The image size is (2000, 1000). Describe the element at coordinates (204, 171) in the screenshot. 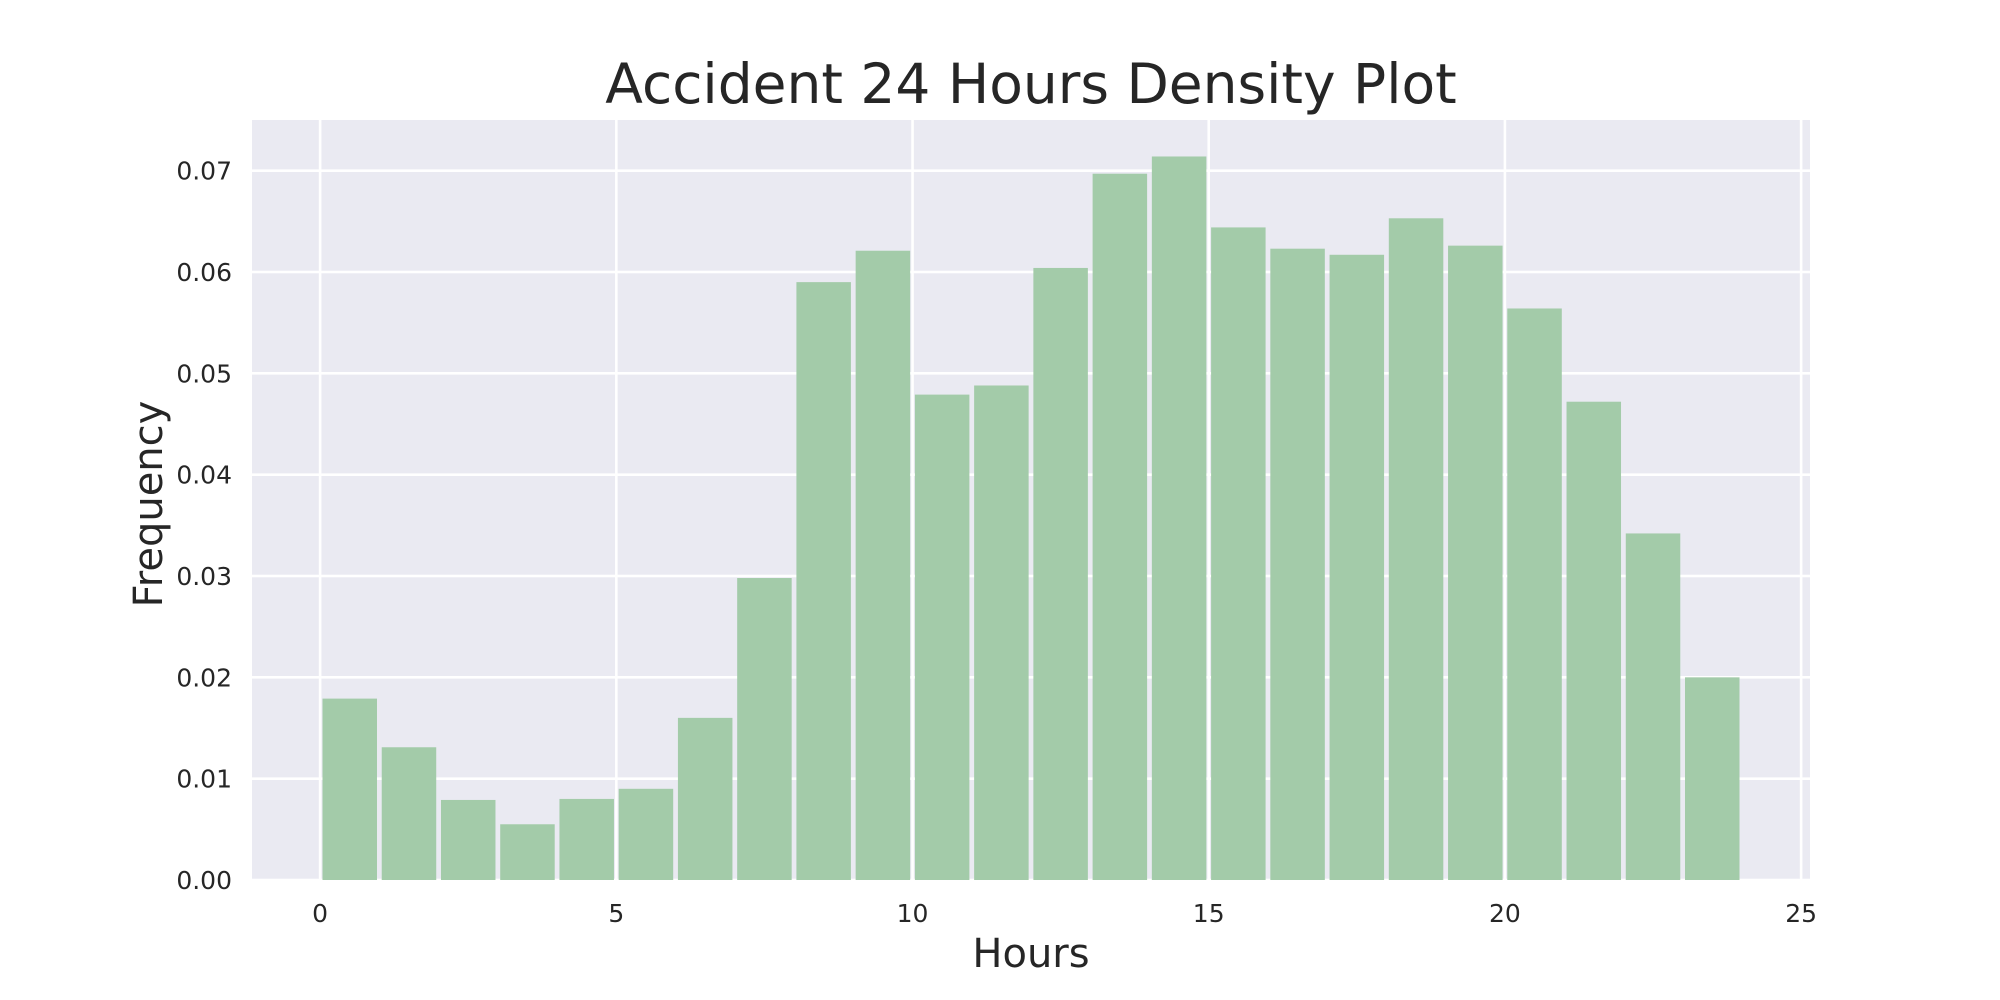

I see `y-tick-label: 0.07` at that location.